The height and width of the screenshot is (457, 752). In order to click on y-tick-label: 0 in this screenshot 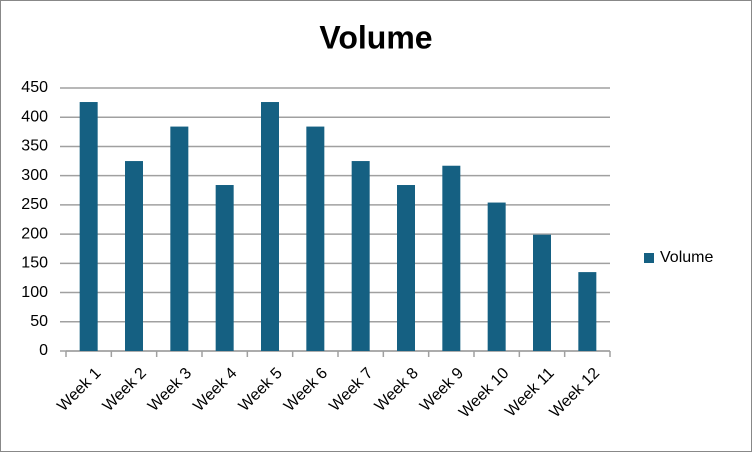, I will do `click(43, 350)`.